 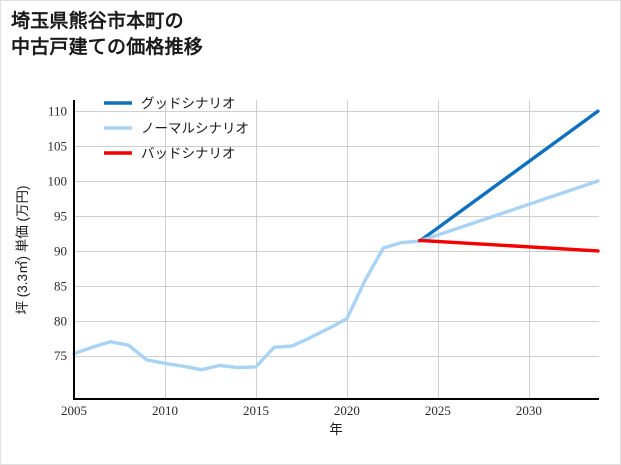 I want to click on x-axis-tick-labels: 2005 2010 2015 2020 2025 2030, so click(x=301, y=410).